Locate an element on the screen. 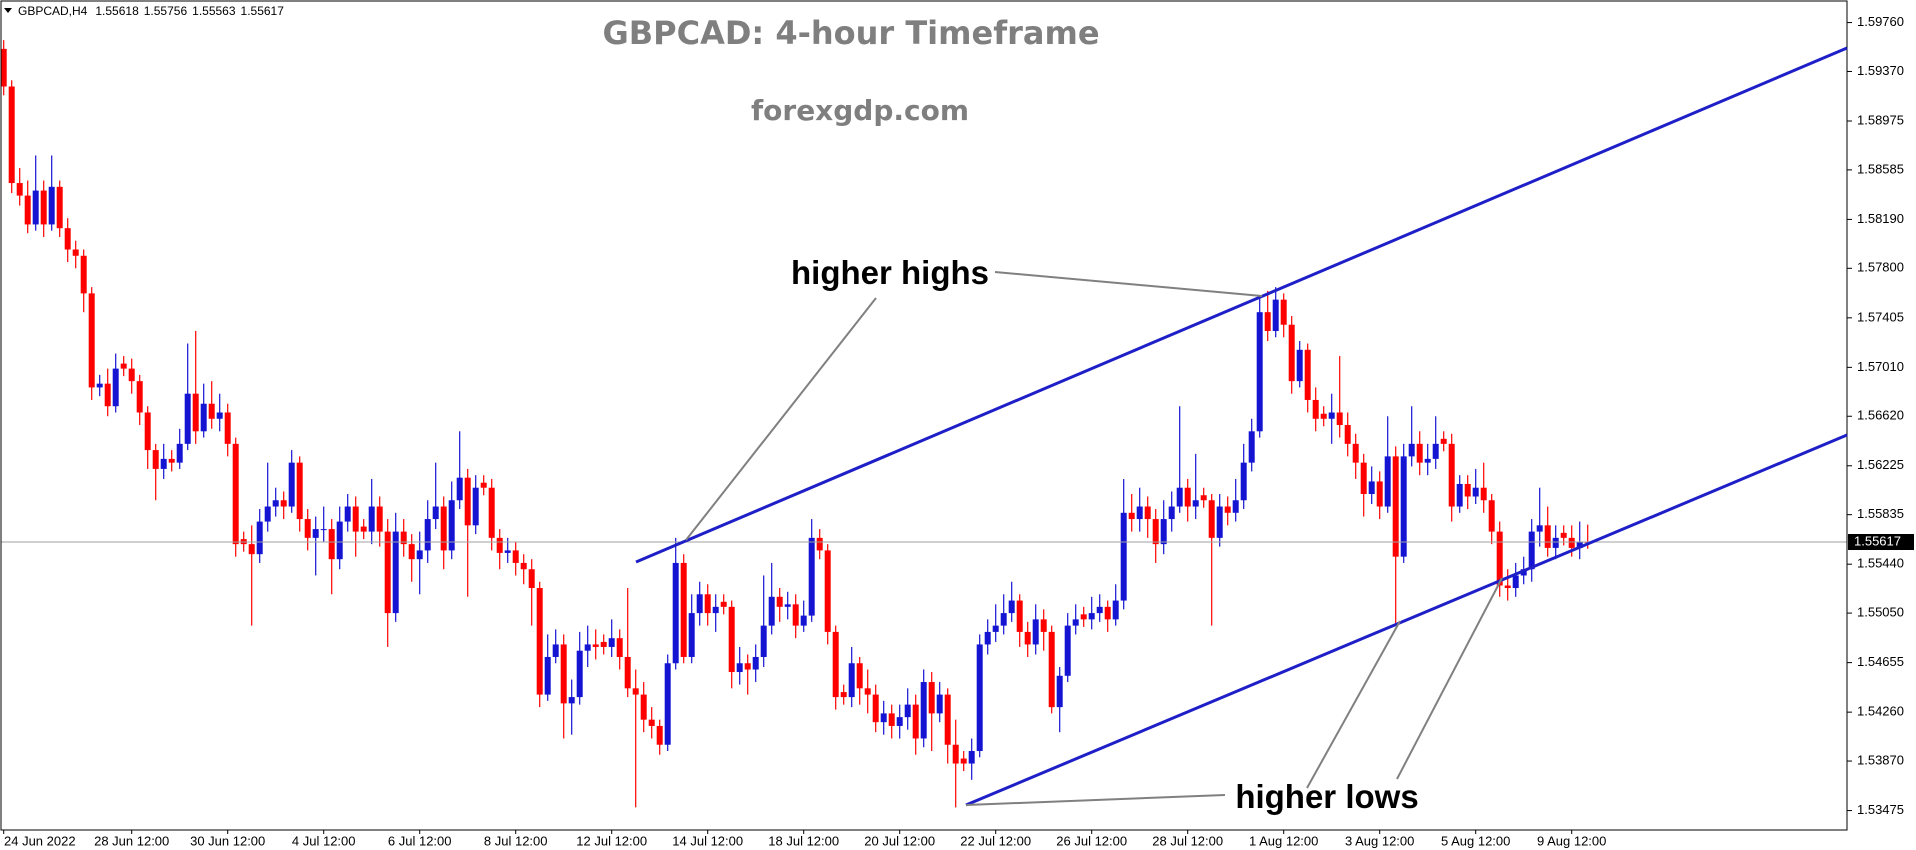  annotation: higher highs is located at coordinates (890, 272).